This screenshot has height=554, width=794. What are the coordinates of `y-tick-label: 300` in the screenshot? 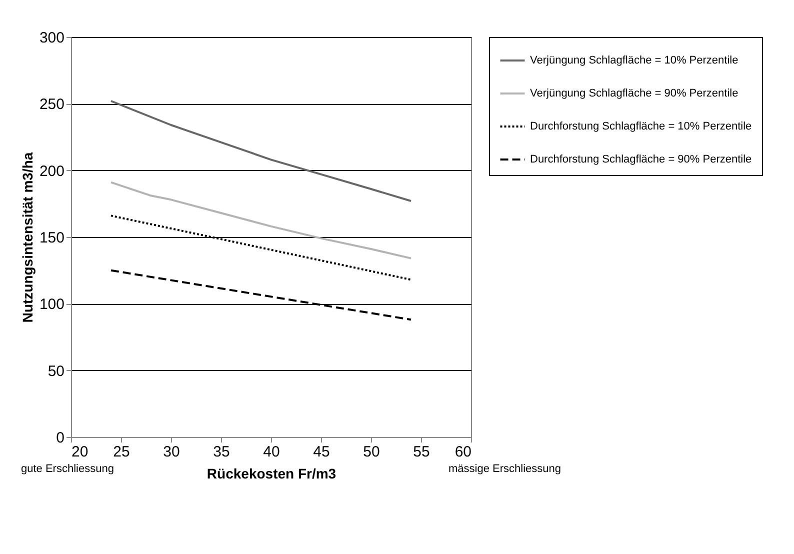 It's located at (51, 38).